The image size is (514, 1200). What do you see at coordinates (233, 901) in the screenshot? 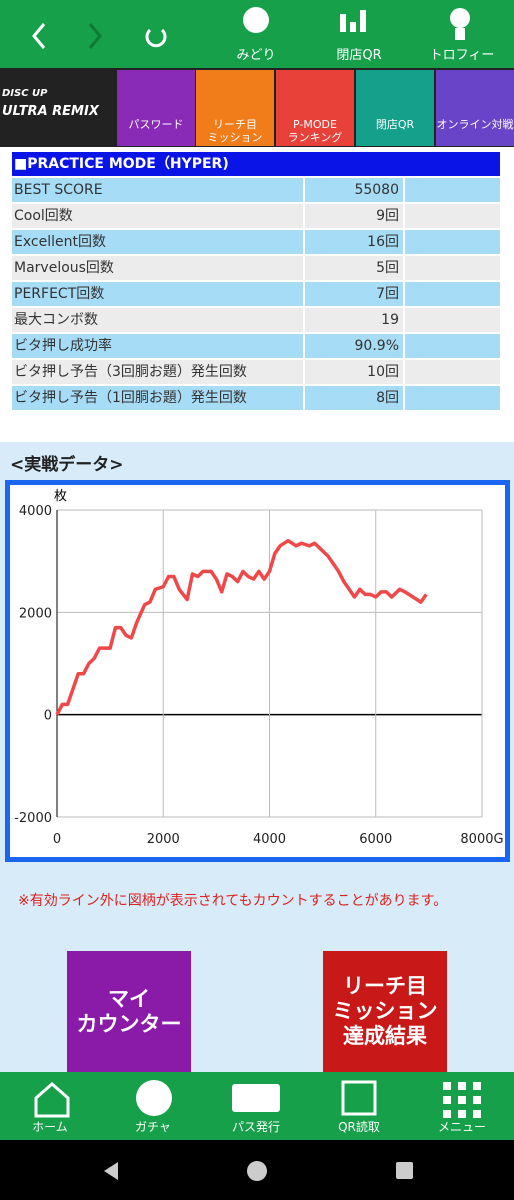
I see `note: ※有効ライン外に図柄が表示されてもカウントすることがあります。` at bounding box center [233, 901].